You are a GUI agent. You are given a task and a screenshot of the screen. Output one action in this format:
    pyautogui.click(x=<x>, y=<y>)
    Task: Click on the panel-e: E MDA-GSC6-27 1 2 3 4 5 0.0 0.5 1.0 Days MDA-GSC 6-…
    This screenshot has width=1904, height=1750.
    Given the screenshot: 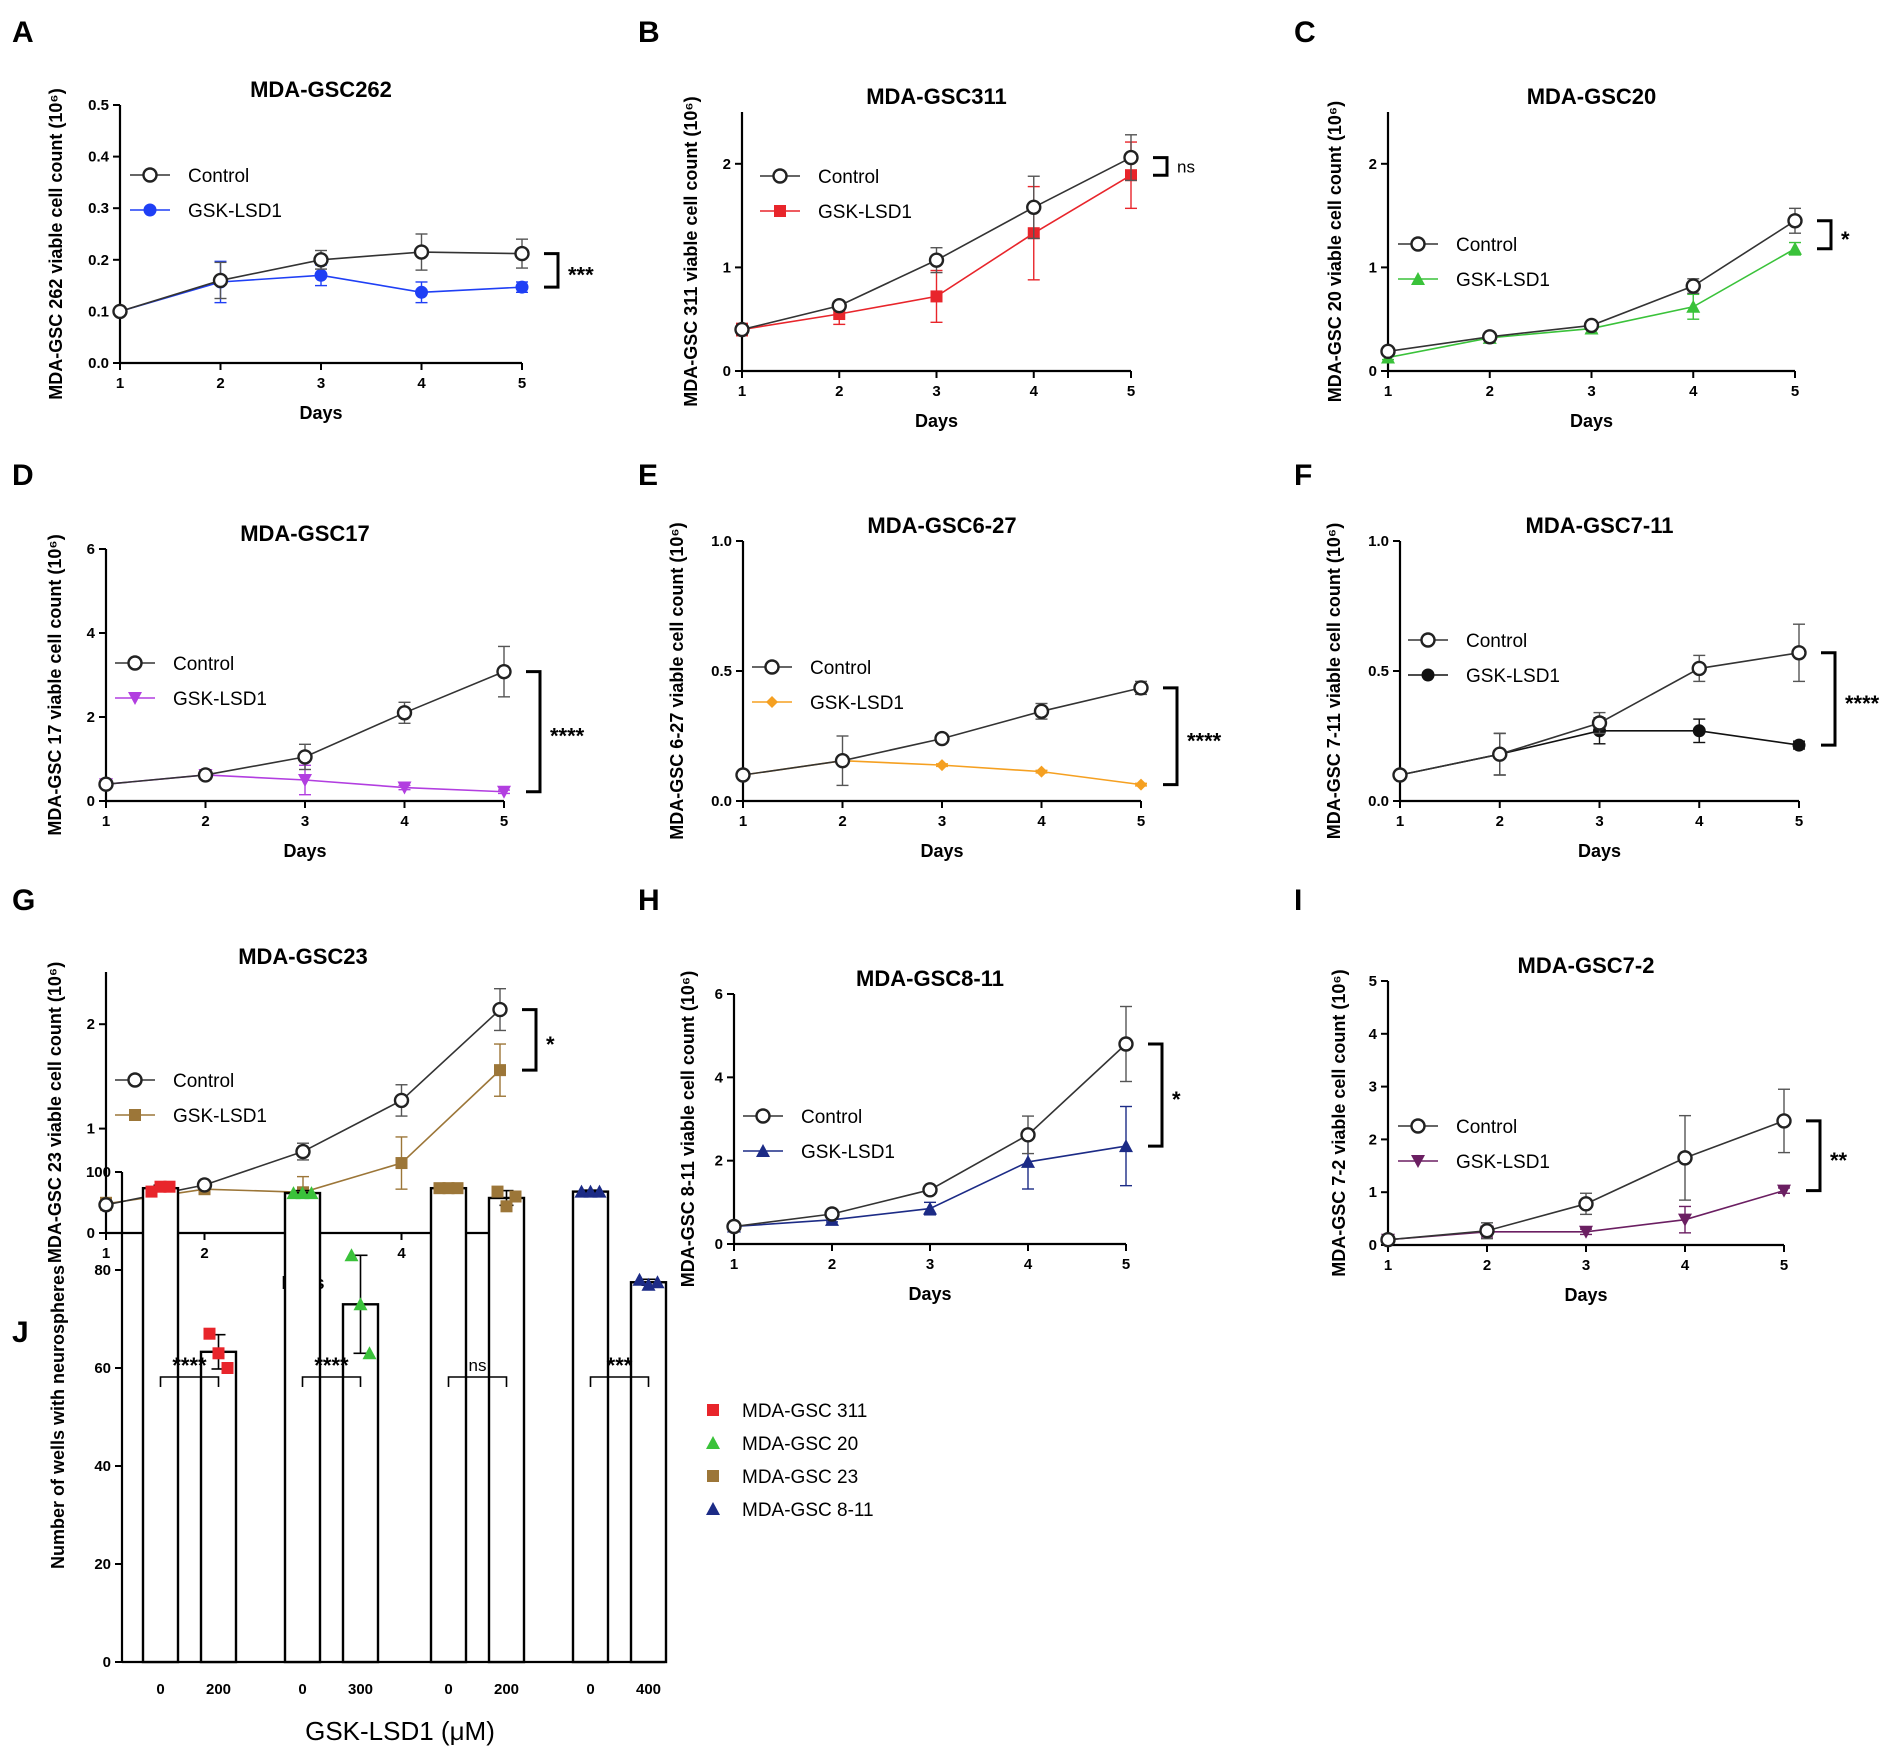 What is the action you would take?
    pyautogui.click(x=930, y=660)
    